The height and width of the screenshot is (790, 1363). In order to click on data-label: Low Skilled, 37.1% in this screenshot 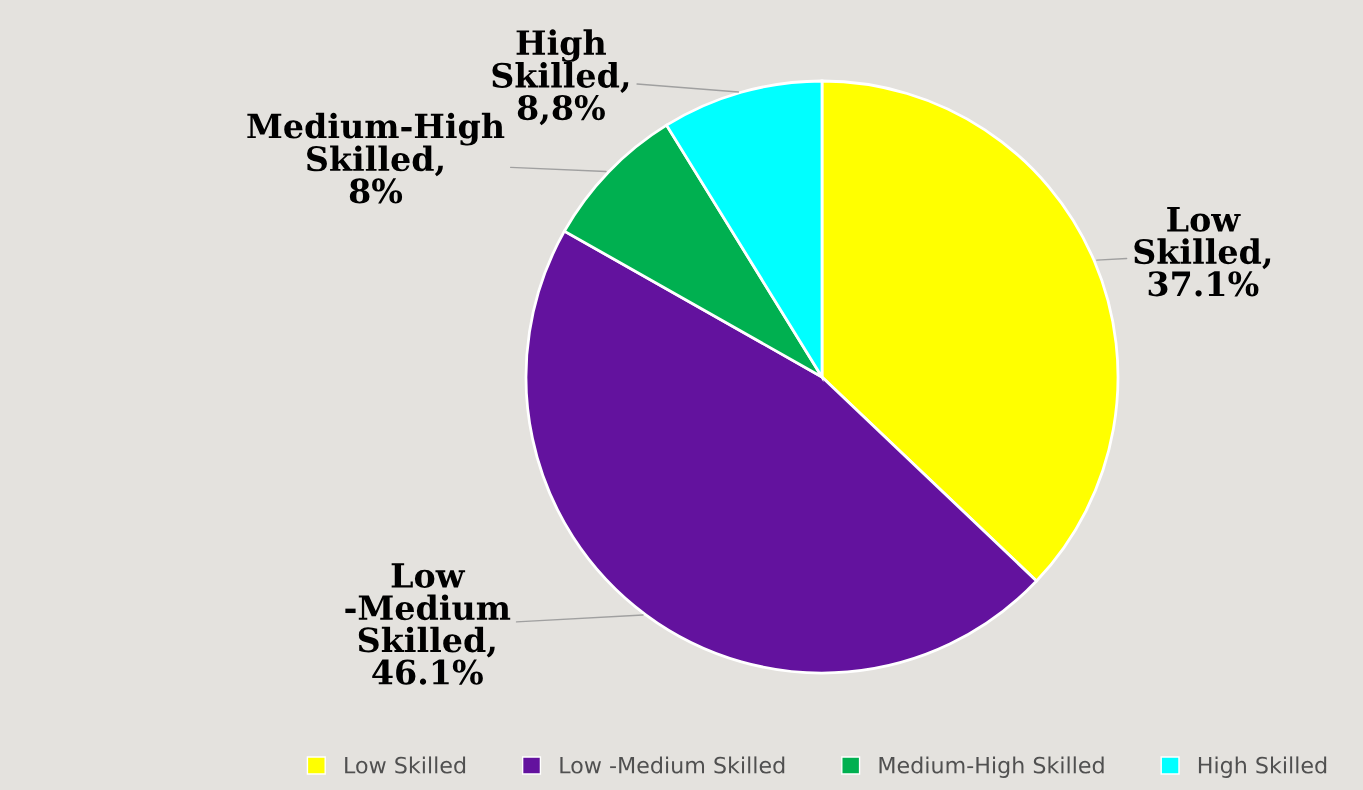, I will do `click(1202, 252)`.